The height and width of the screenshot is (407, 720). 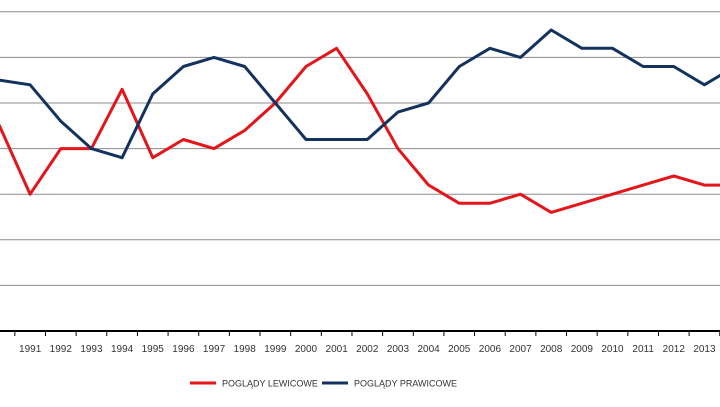 I want to click on x-tick-label: 2012, so click(x=674, y=349).